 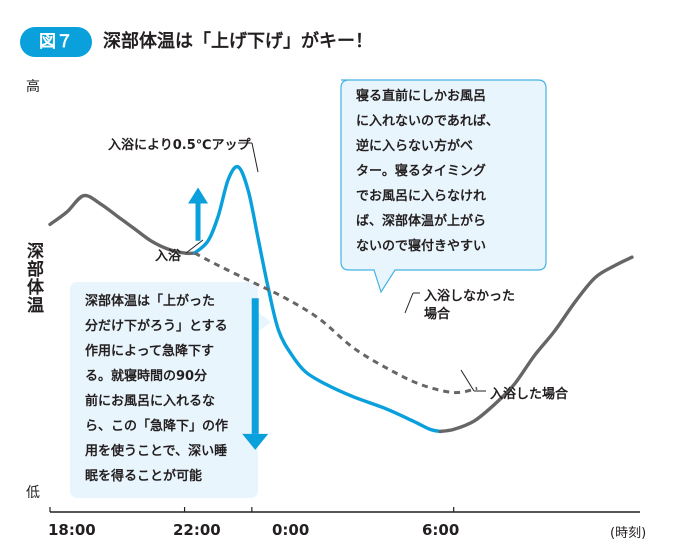 I want to click on chart-title: 深部体温は「上げ下げ」がキー！, so click(x=238, y=41).